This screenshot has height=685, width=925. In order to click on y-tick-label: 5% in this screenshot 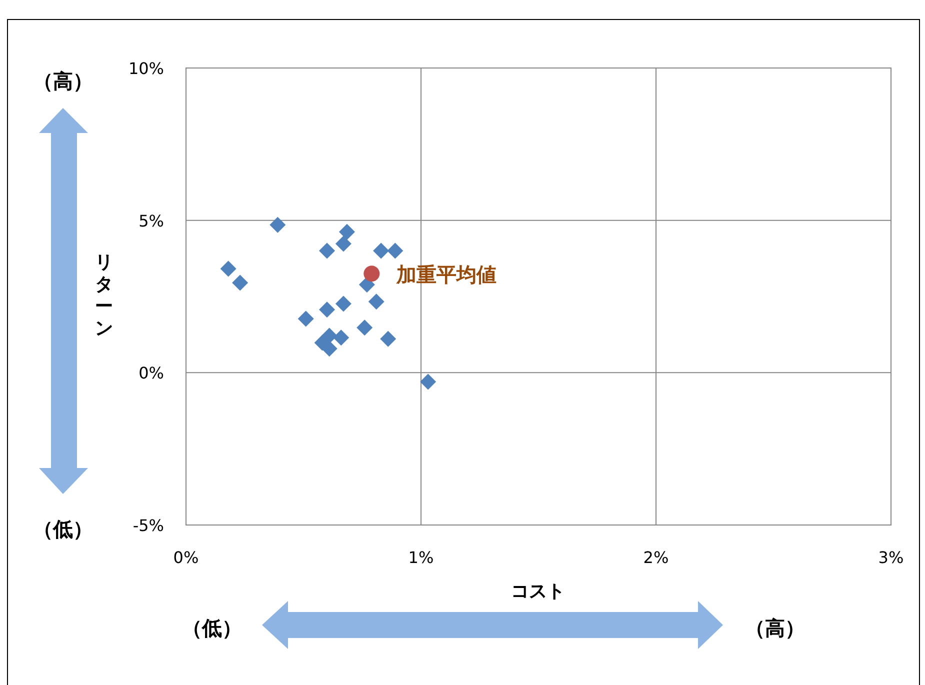, I will do `click(151, 220)`.